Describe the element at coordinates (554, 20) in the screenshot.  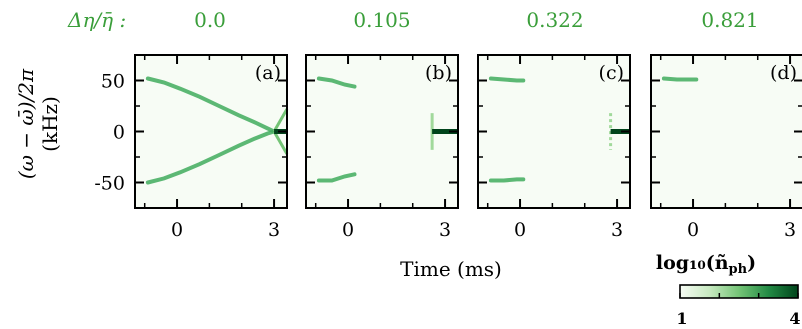
I see `panel-c-param: 0.322` at that location.